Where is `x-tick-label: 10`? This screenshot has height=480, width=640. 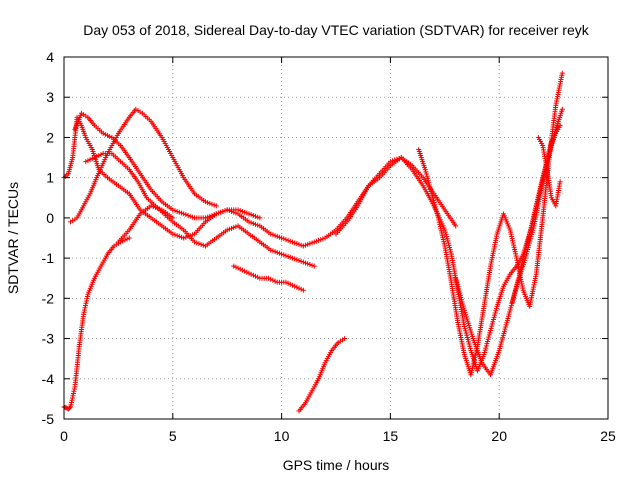 x-tick-label: 10 is located at coordinates (282, 436).